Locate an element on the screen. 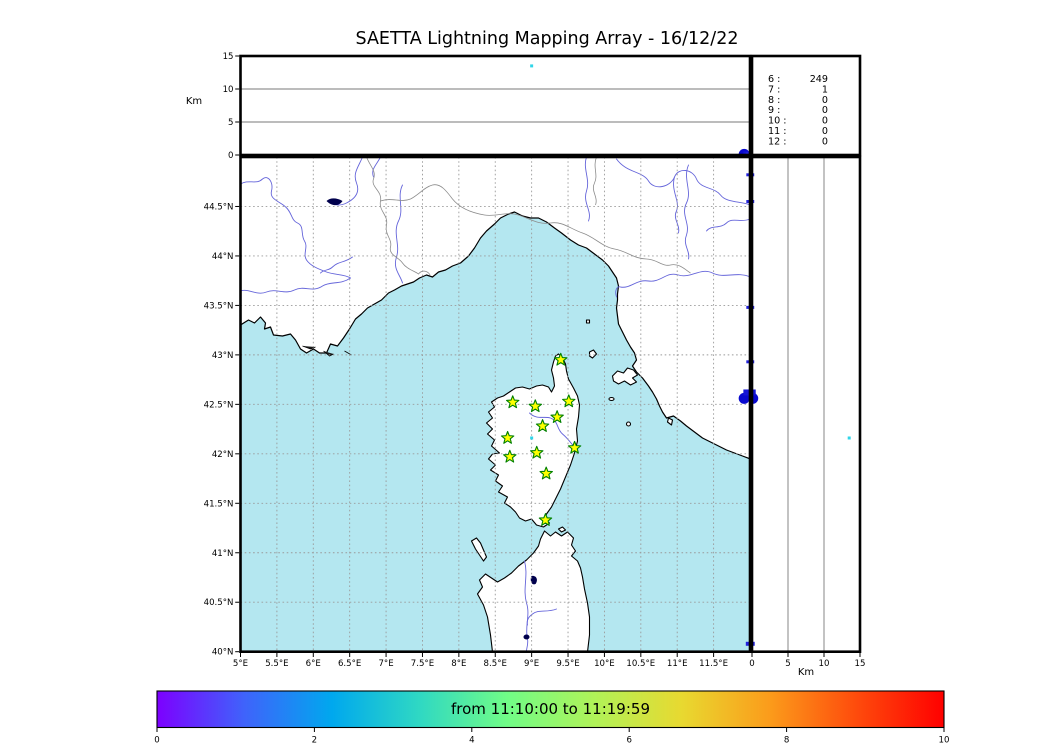 The width and height of the screenshot is (1050, 750). station-count-key: 12 : is located at coordinates (777, 141).